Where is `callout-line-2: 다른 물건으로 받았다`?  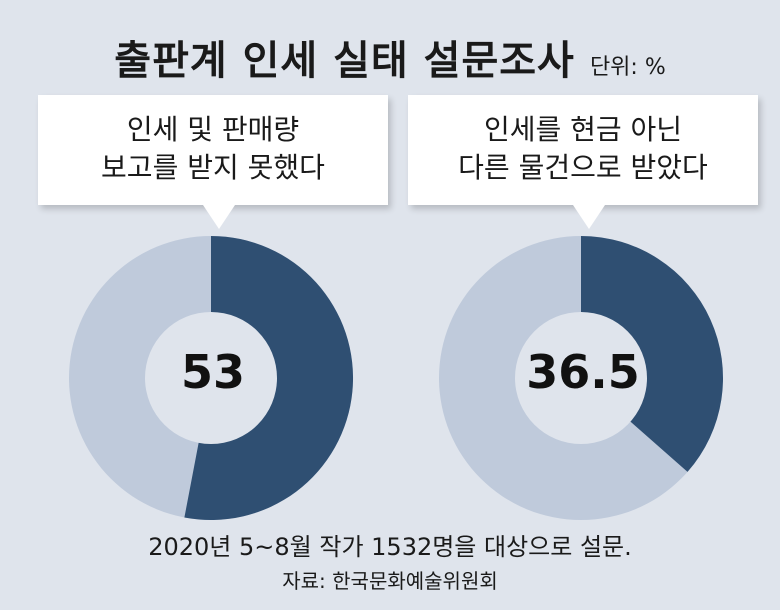
callout-line-2: 다른 물건으로 받았다 is located at coordinates (583, 167).